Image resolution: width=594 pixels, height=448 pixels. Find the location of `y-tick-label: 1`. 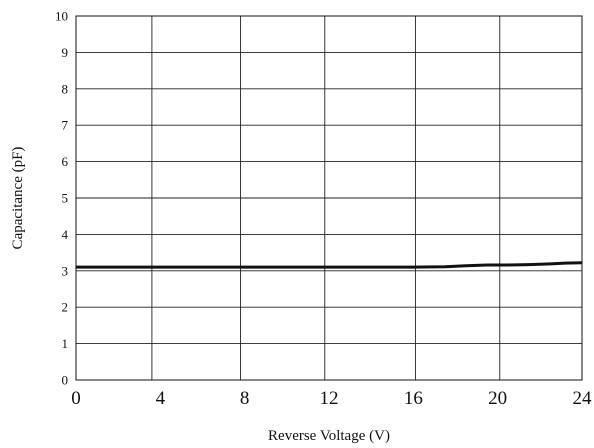

y-tick-label: 1 is located at coordinates (65, 343).